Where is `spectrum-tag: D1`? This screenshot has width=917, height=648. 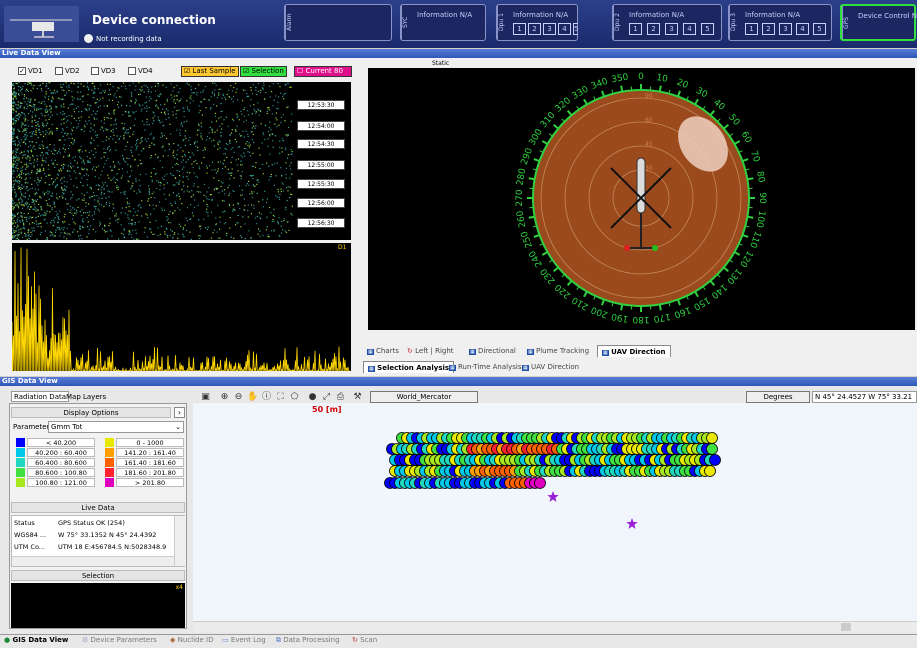 spectrum-tag: D1 is located at coordinates (342, 247).